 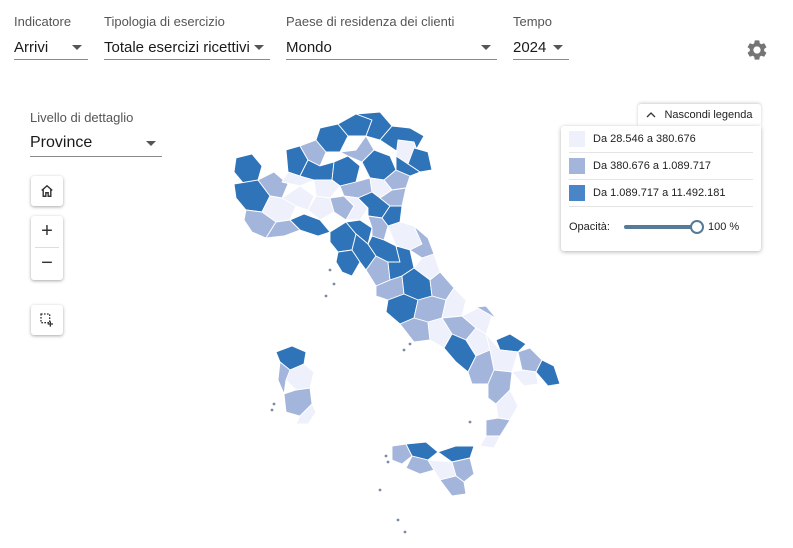 I want to click on divider, so click(x=47, y=247).